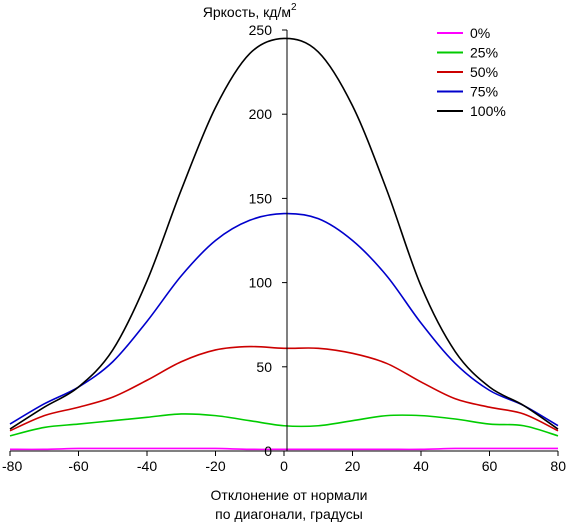 The width and height of the screenshot is (568, 523). What do you see at coordinates (480, 33) in the screenshot?
I see `legend-label: 0%` at bounding box center [480, 33].